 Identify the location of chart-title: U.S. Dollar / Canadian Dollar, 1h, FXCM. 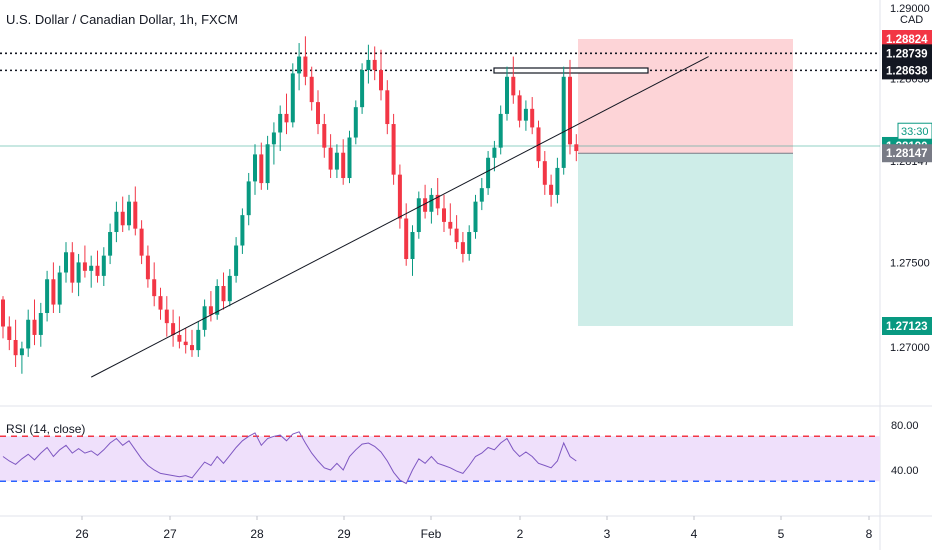
(122, 19).